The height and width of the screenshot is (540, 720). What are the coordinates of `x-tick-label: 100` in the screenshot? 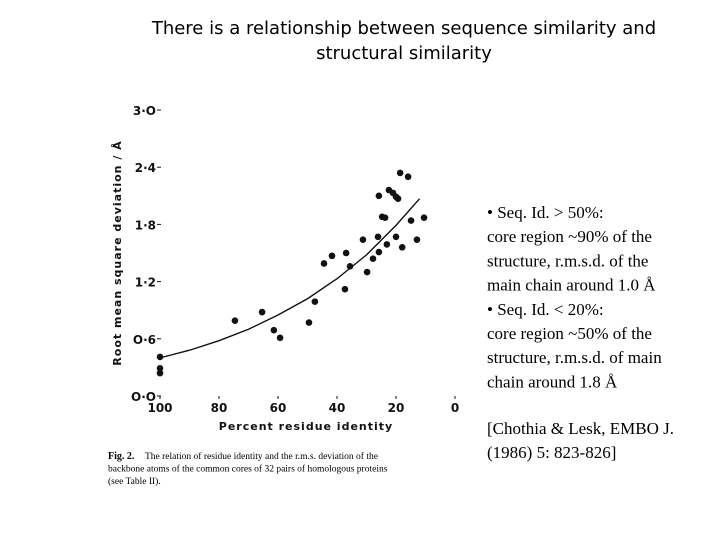 It's located at (159, 408).